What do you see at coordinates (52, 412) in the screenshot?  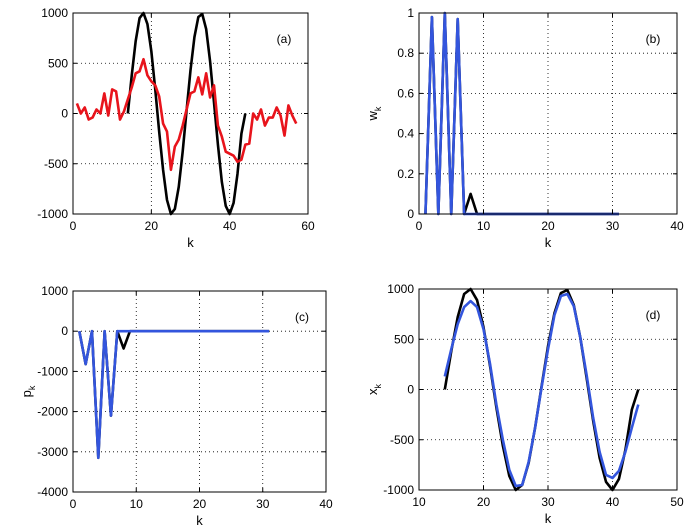 I see `y-tick-label: -2000` at bounding box center [52, 412].